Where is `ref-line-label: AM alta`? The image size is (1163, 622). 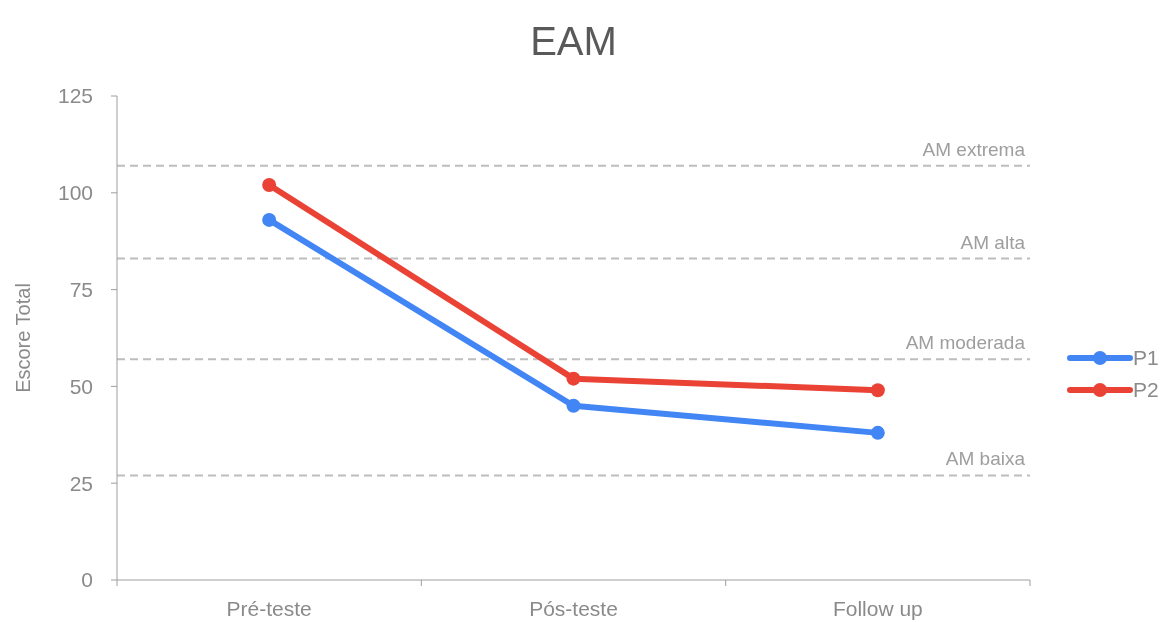 ref-line-label: AM alta is located at coordinates (993, 242).